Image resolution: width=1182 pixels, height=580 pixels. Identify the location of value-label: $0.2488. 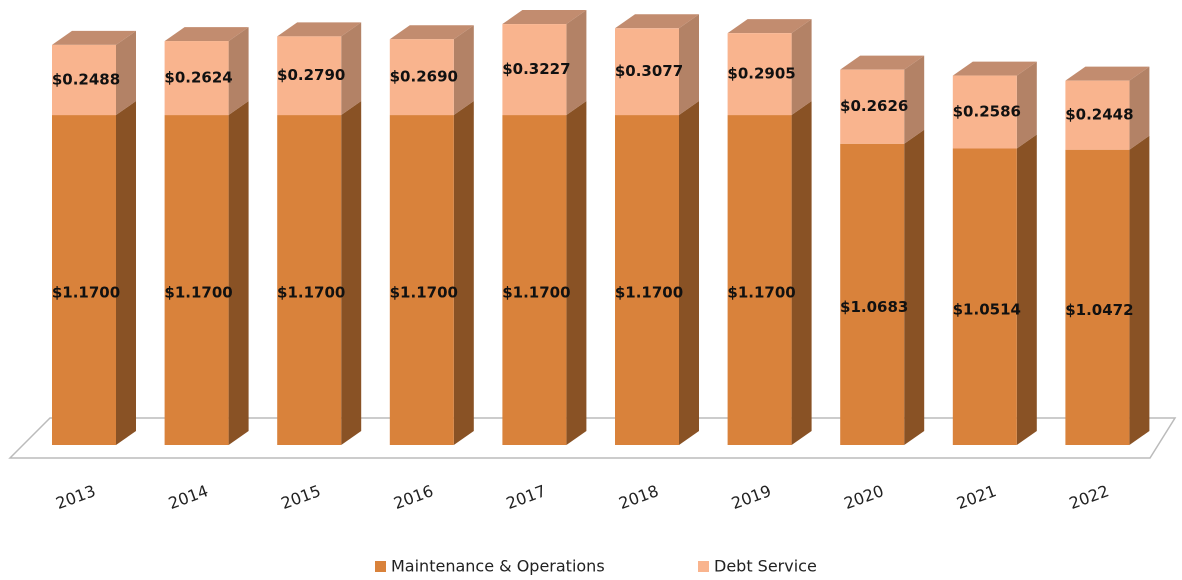
(86, 79).